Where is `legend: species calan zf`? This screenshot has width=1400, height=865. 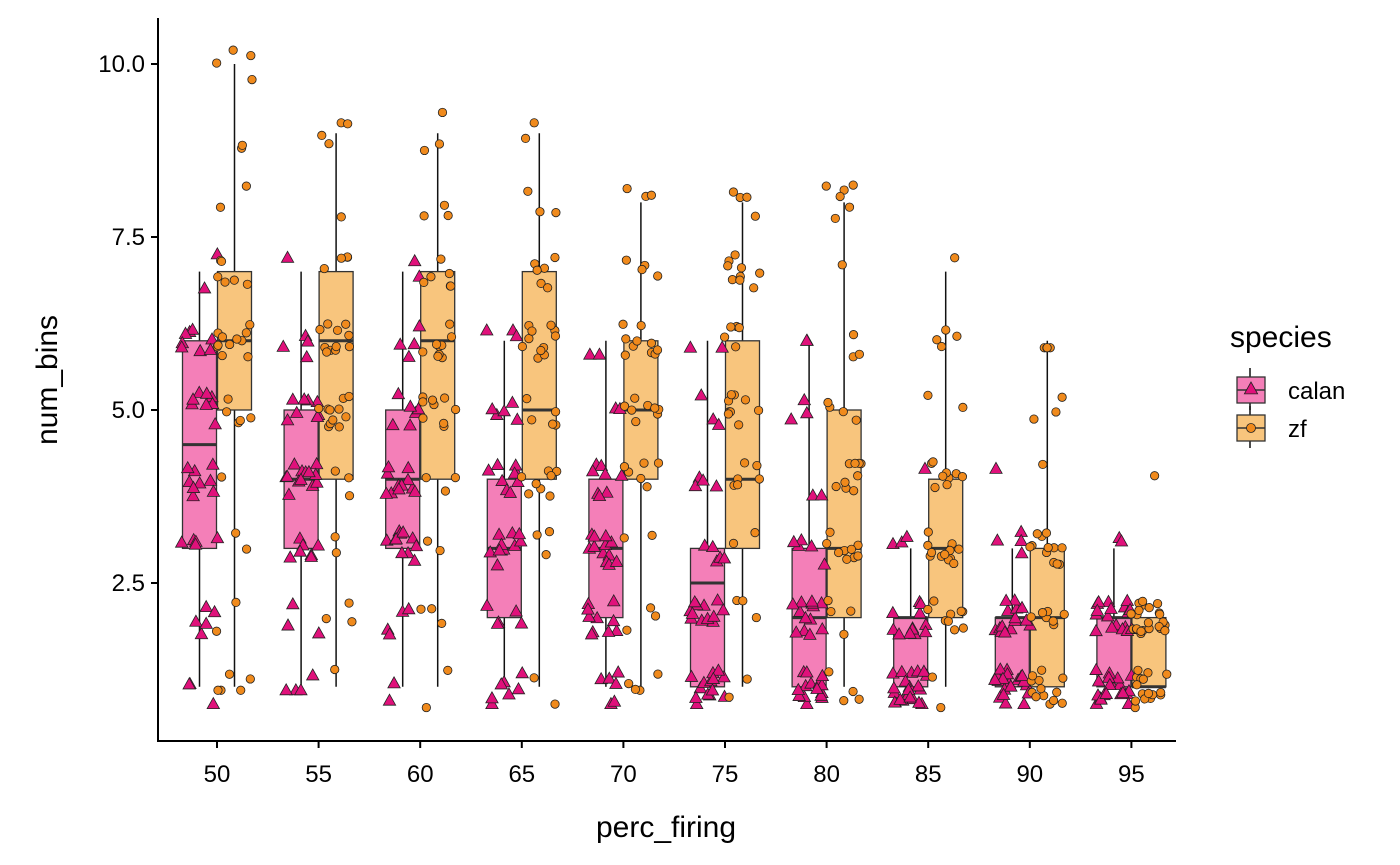
legend: species calan zf is located at coordinates (1287, 384).